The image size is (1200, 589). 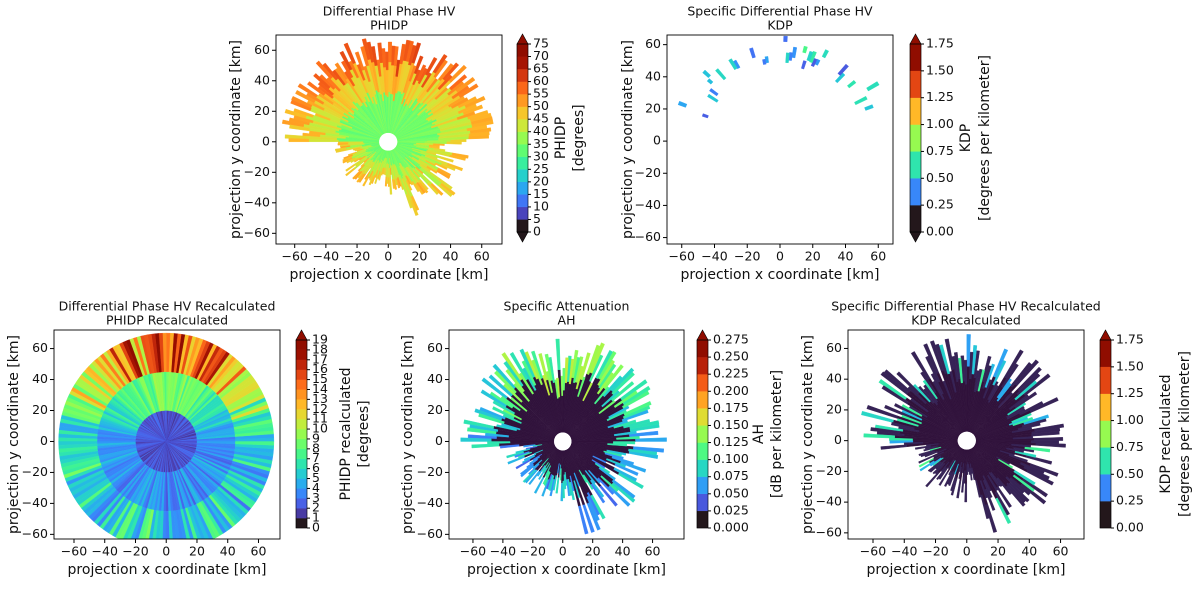 What do you see at coordinates (966, 138) in the screenshot?
I see `colorbar-label: KDP` at bounding box center [966, 138].